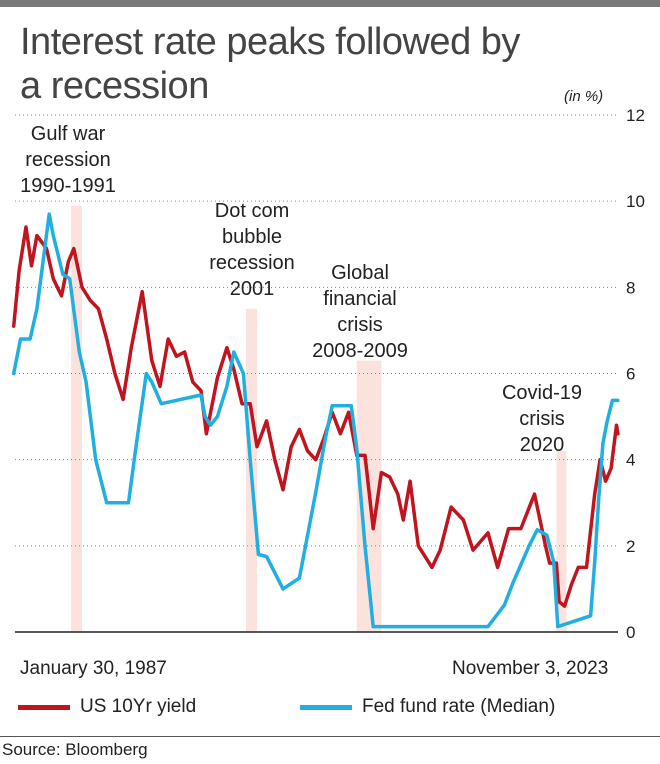 The width and height of the screenshot is (660, 764). What do you see at coordinates (330, 3) in the screenshot?
I see `top-rule` at bounding box center [330, 3].